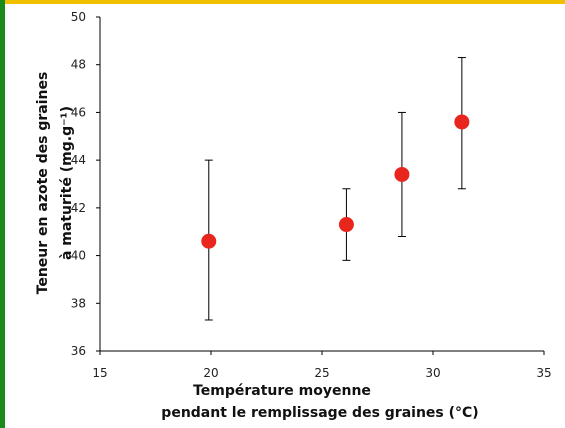 This screenshot has height=428, width=565. I want to click on y-axis-title-line-2: à maturité (mg.g⁻¹), so click(67, 183).